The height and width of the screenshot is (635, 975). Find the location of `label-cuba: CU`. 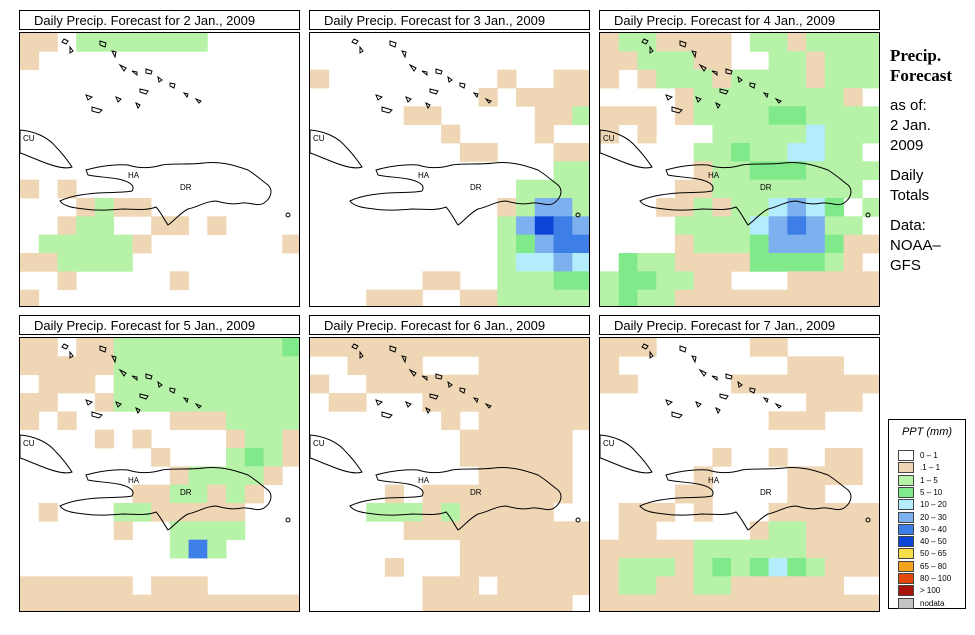

label-cuba: CU is located at coordinates (319, 138).